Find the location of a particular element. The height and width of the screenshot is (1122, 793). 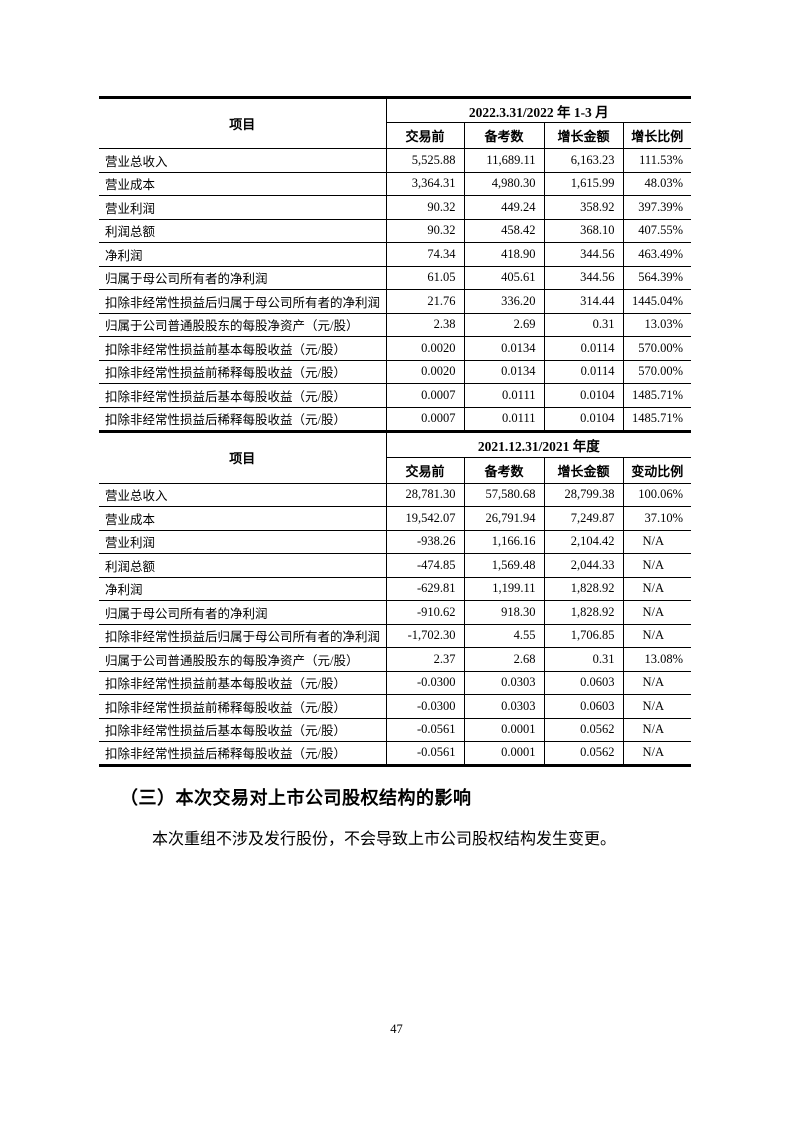

col-header-pre-deal: 交易前 is located at coordinates (425, 470).